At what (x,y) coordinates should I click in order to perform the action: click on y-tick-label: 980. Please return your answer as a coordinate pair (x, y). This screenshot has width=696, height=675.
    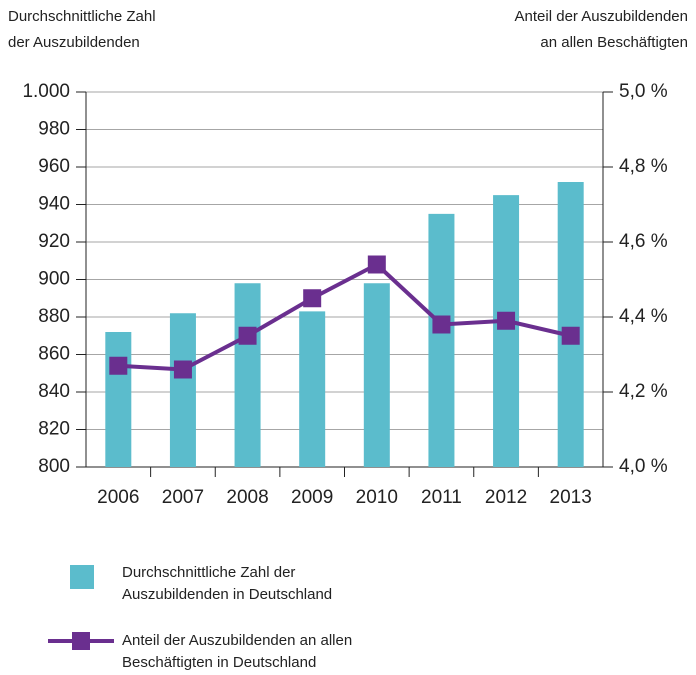
    Looking at the image, I should click on (54, 129).